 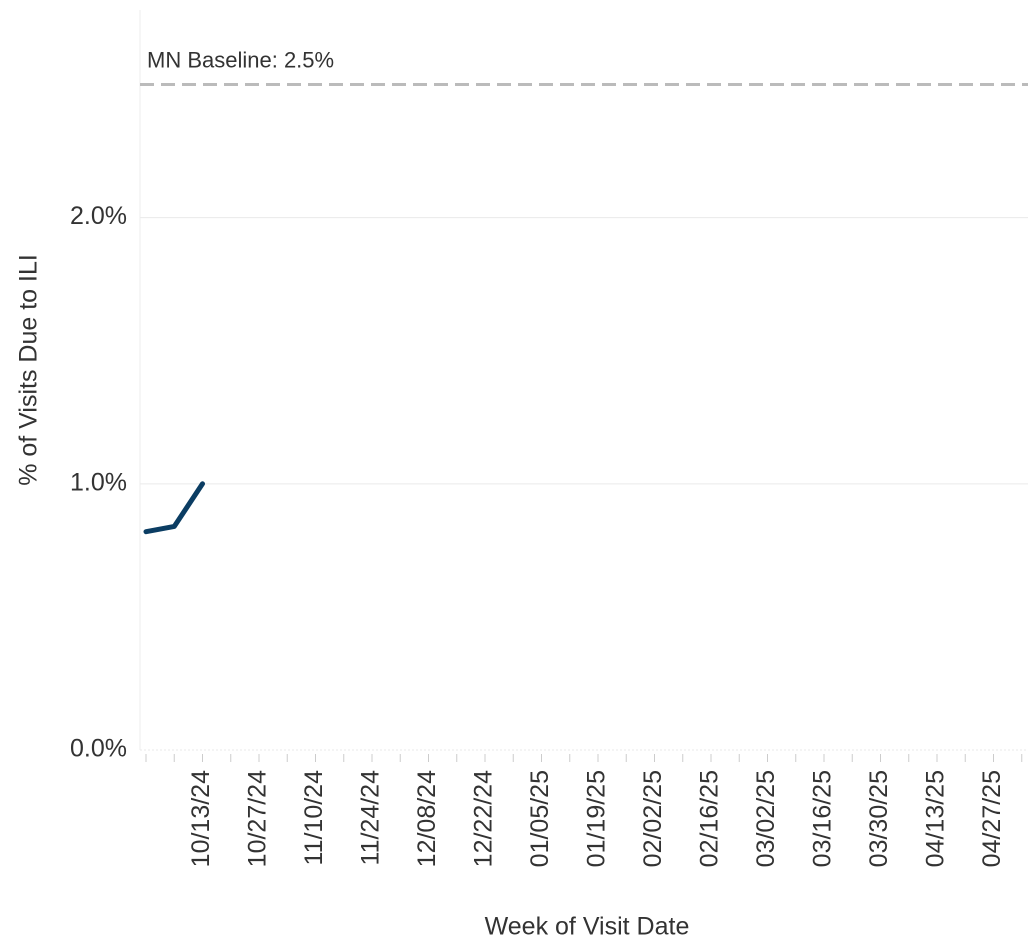 What do you see at coordinates (371, 818) in the screenshot?
I see `x-tick-label: 11/24/24` at bounding box center [371, 818].